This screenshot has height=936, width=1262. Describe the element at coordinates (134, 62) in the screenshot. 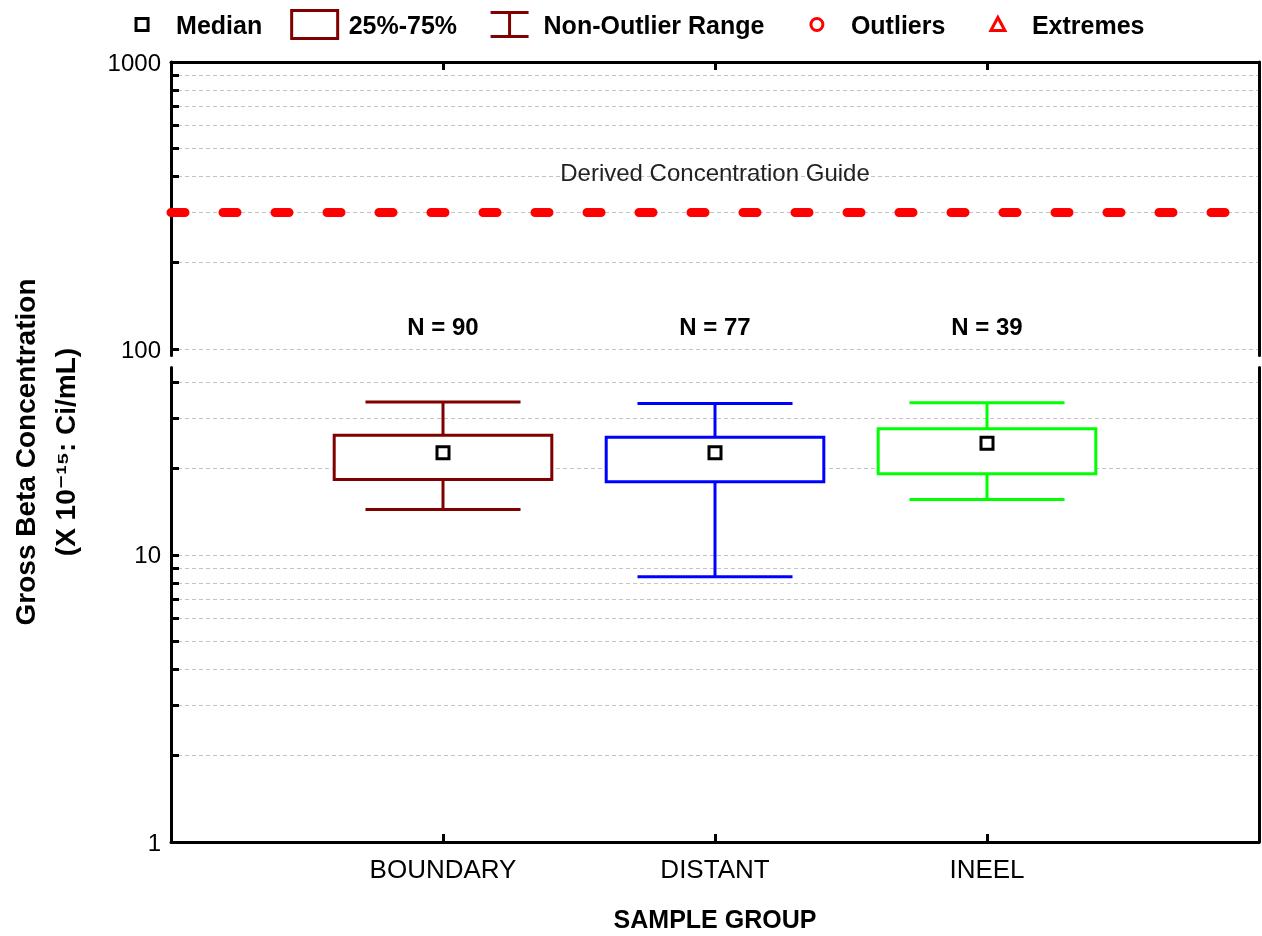

I see `y-tick-label: 1000` at that location.